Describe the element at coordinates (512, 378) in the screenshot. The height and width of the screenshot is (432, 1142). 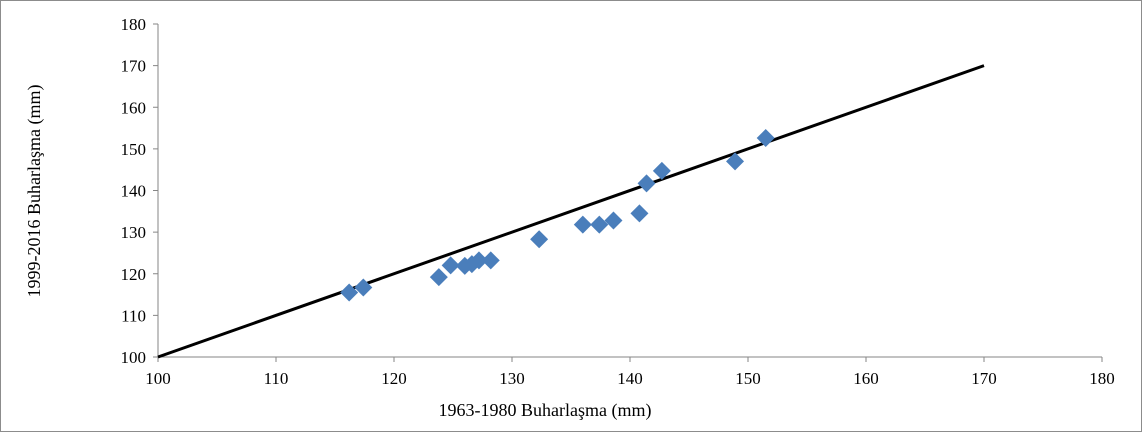
I see `x-tick-label: 130` at that location.